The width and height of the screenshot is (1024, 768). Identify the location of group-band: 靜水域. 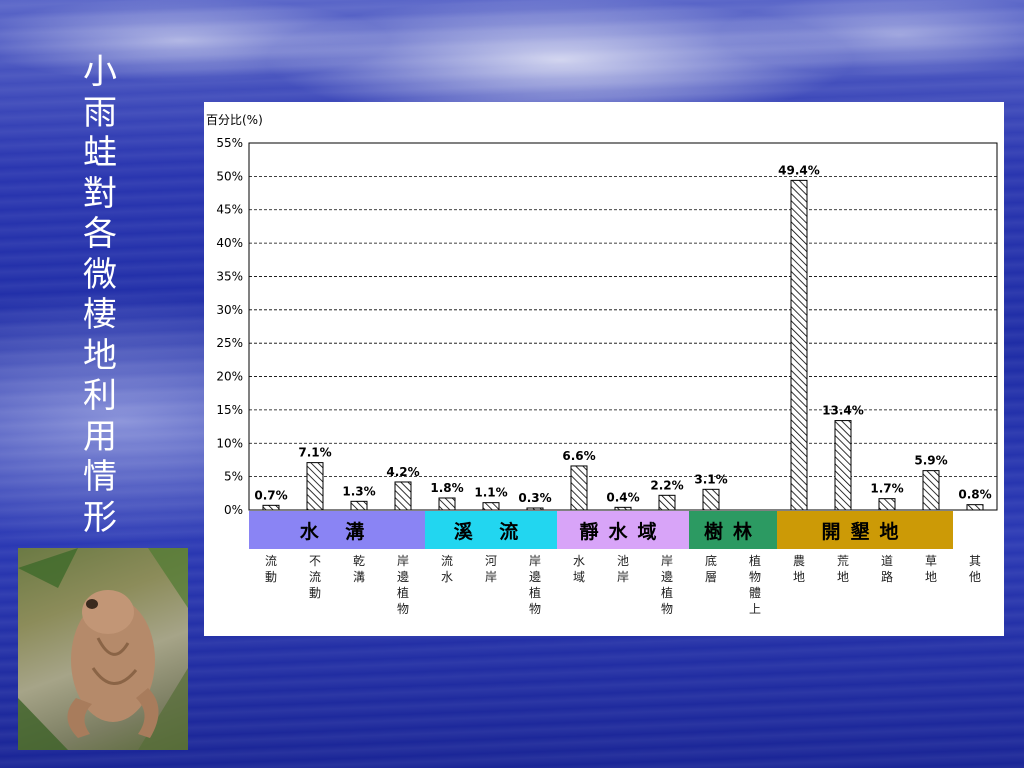
(623, 530).